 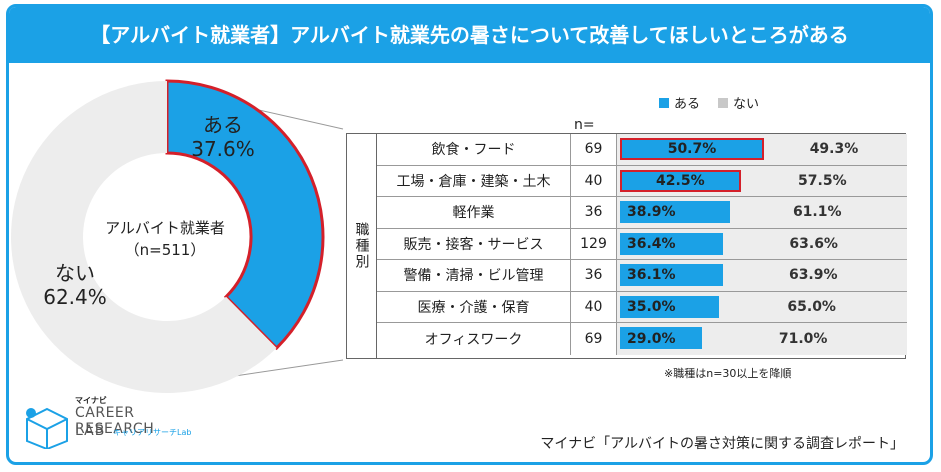 What do you see at coordinates (223, 125) in the screenshot?
I see `donut-label-yes-name: ある` at bounding box center [223, 125].